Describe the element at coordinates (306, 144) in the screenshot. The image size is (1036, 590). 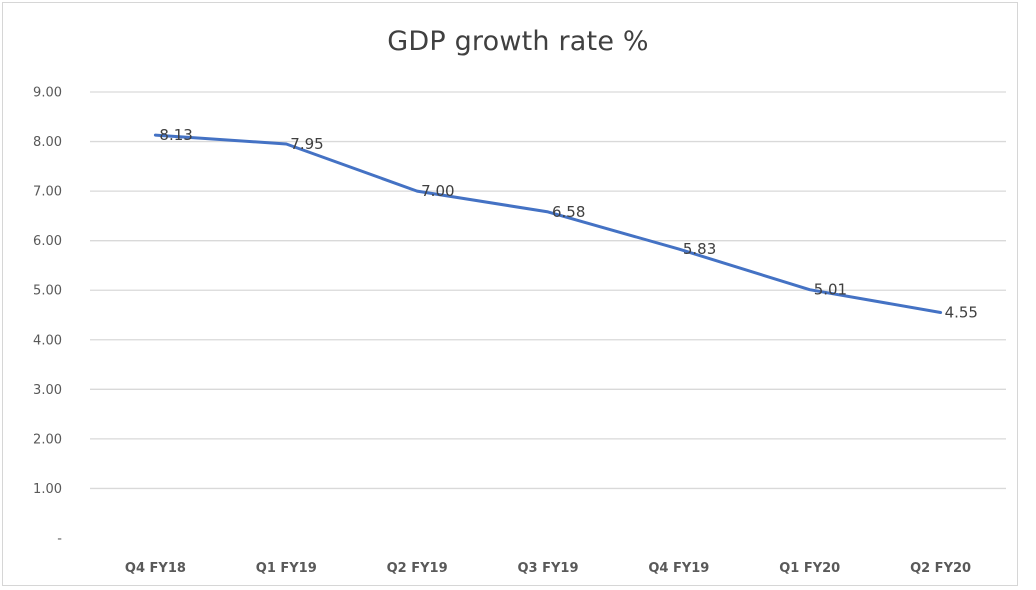
I see `data-label: 7.95` at that location.